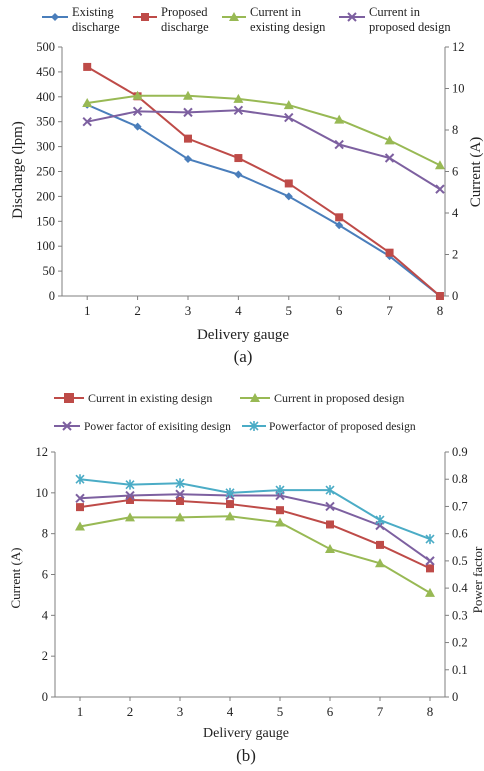 This screenshot has width=484, height=771. Describe the element at coordinates (45, 656) in the screenshot. I see `tick-label-left: 2` at that location.